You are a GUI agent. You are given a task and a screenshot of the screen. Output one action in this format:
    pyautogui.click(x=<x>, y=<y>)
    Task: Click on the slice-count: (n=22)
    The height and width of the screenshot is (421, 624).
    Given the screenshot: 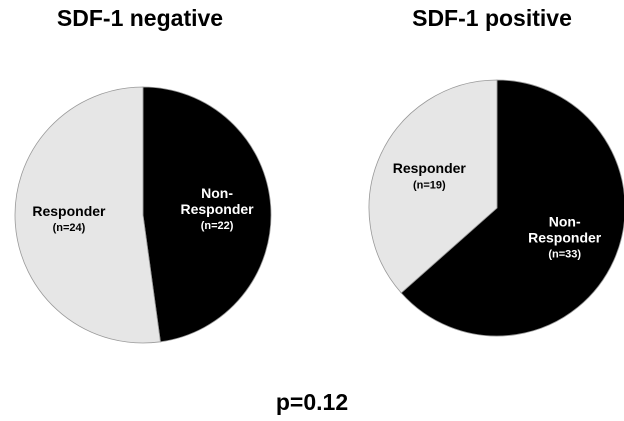 What is the action you would take?
    pyautogui.click(x=217, y=226)
    